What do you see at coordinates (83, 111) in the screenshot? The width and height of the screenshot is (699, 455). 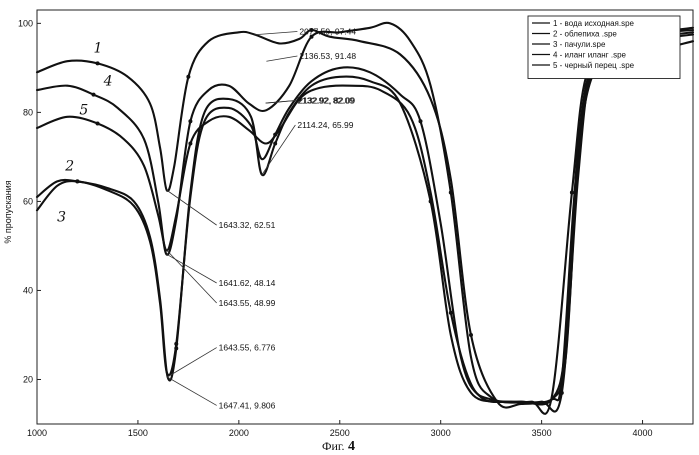 I see `series-5-handwritten-label: 5` at bounding box center [83, 111].